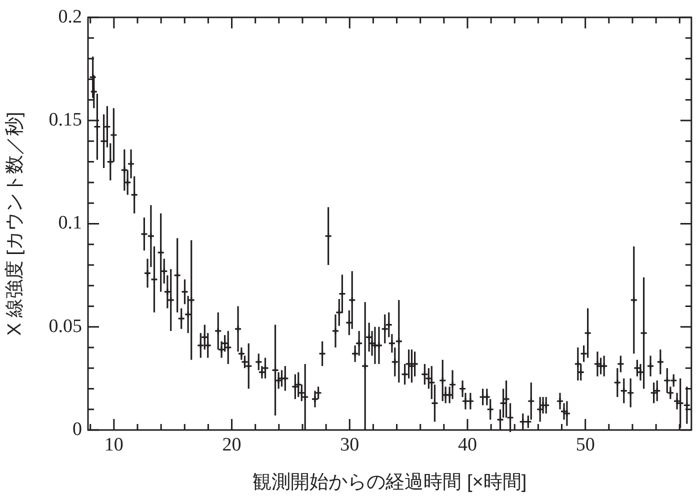  Describe the element at coordinates (65, 326) in the screenshot. I see `y-tick-label: 0.05` at that location.